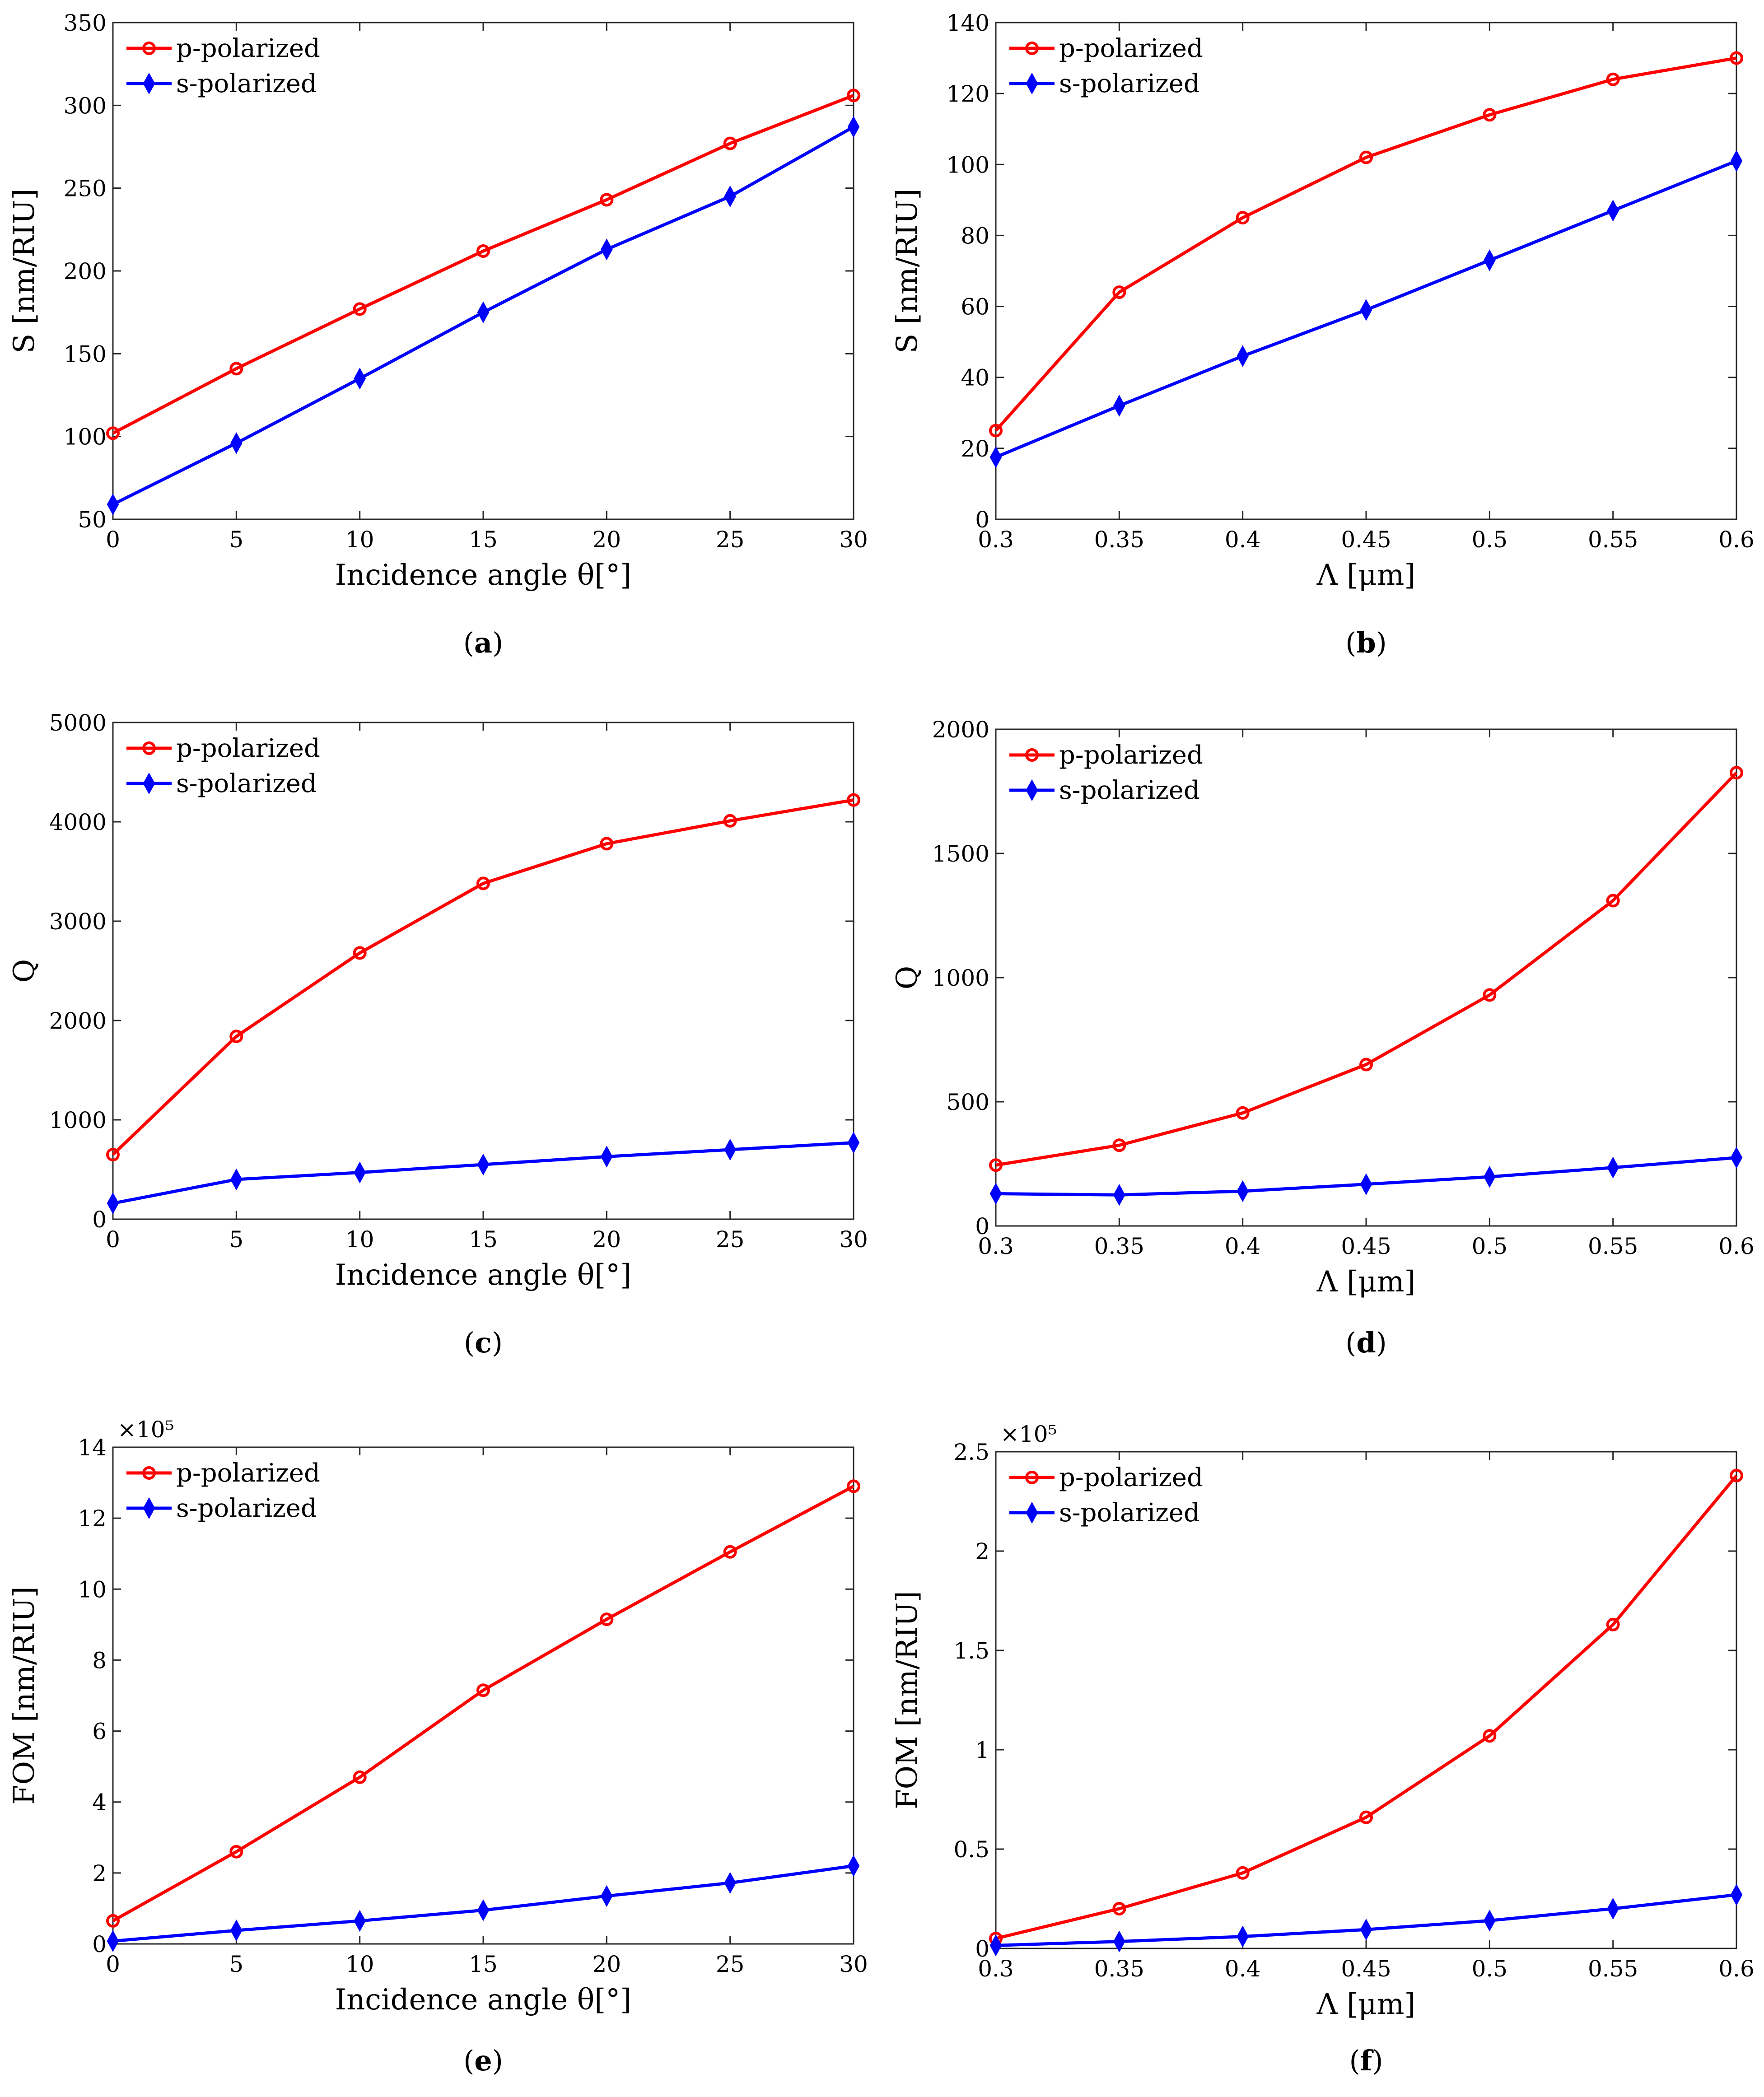  What do you see at coordinates (92, 1518) in the screenshot?
I see `y-tick-label: 12` at bounding box center [92, 1518].